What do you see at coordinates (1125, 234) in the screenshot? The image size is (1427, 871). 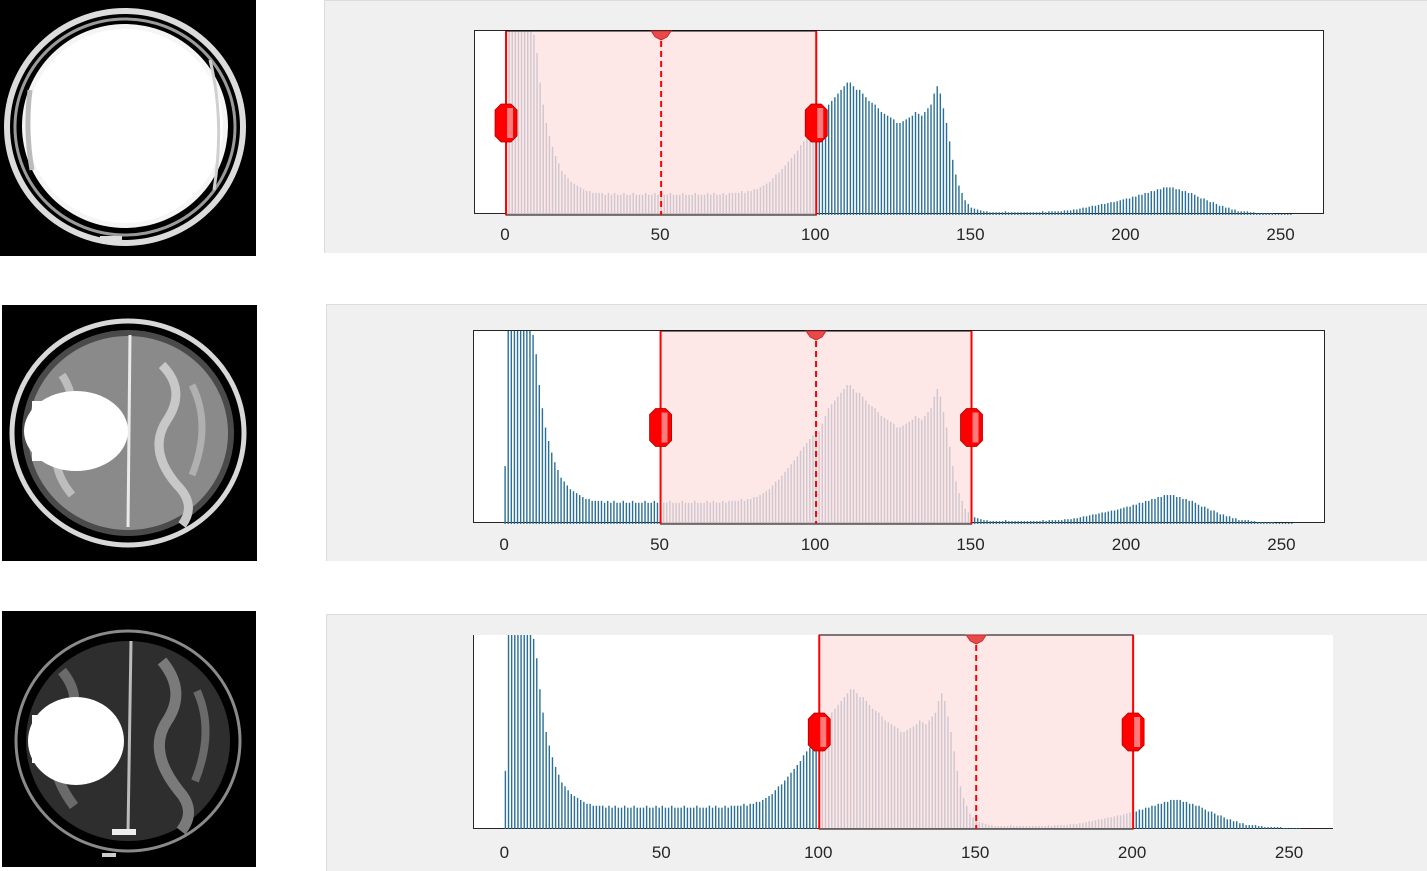 I see `x-tick-label: 200` at bounding box center [1125, 234].